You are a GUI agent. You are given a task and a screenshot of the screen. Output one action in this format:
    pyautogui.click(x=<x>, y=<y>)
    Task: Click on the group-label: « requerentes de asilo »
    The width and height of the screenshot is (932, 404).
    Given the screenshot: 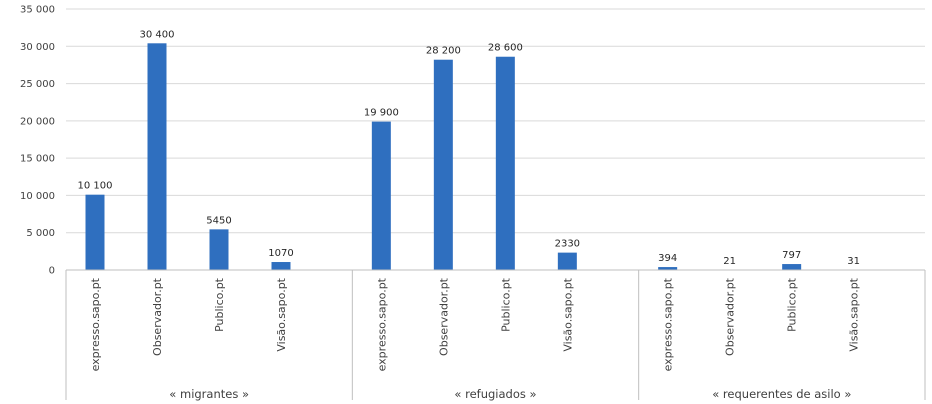 What is the action you would take?
    pyautogui.click(x=781, y=394)
    